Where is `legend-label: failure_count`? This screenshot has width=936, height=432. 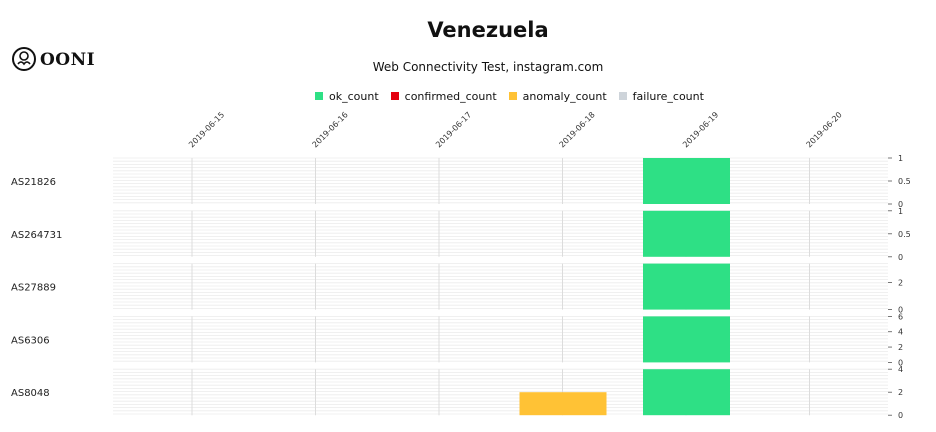 legend-label: failure_count is located at coordinates (668, 96).